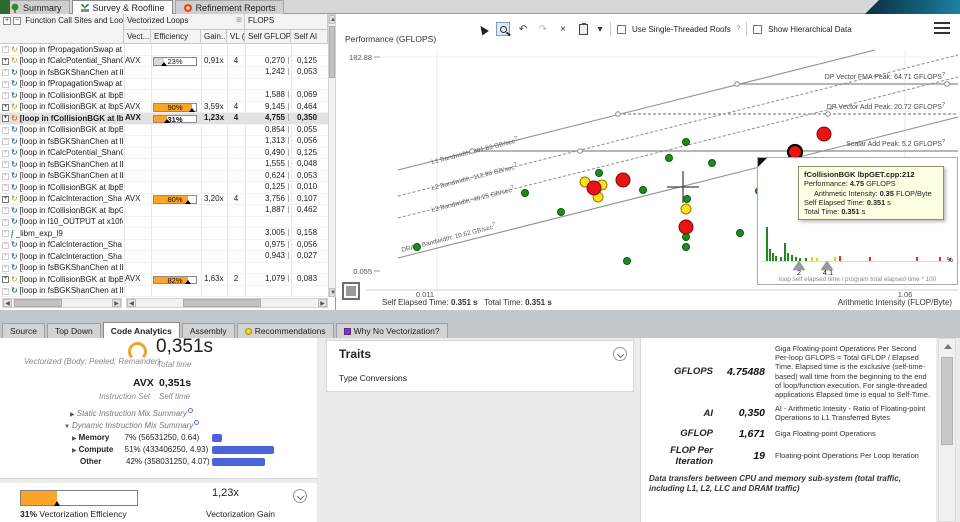 This screenshot has width=960, height=522. I want to click on roofline-snapshot-icon, so click(351, 291).